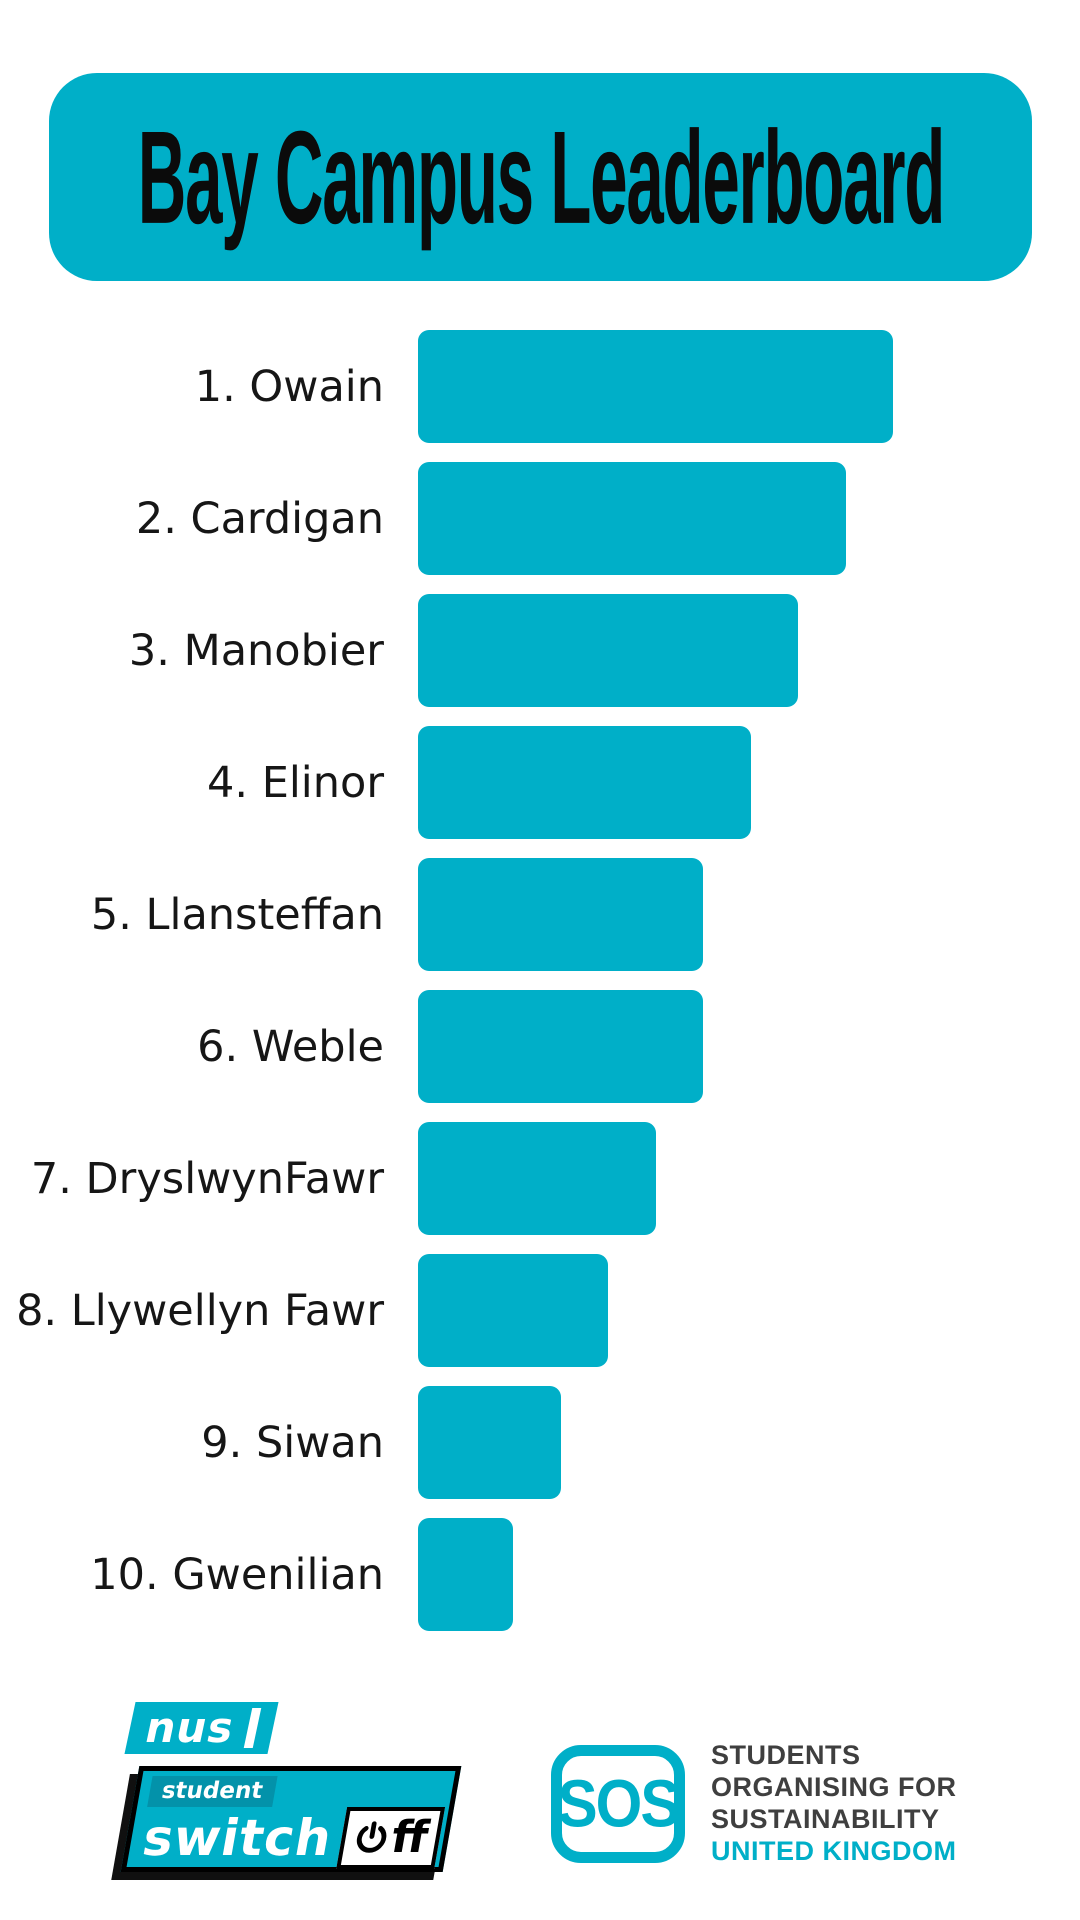  I want to click on leaderboard-row: 1. Owain, so click(540, 386).